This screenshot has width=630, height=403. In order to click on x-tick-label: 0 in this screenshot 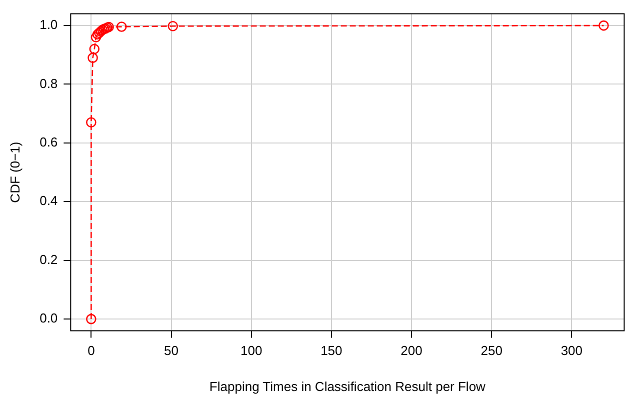, I will do `click(91, 350)`.